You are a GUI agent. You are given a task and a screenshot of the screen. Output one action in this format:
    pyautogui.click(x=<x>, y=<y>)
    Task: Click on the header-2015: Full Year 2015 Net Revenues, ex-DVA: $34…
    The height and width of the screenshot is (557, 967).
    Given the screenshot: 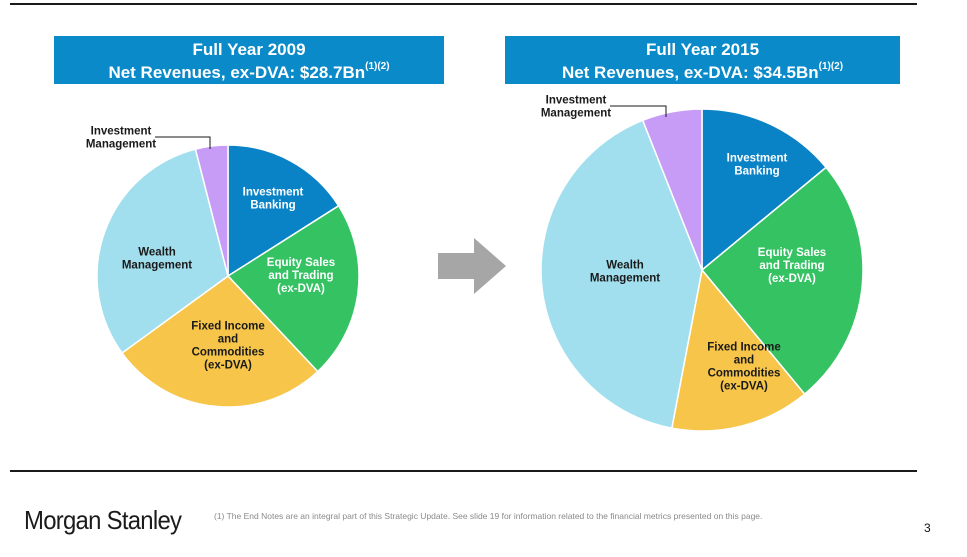 What is the action you would take?
    pyautogui.click(x=702, y=60)
    